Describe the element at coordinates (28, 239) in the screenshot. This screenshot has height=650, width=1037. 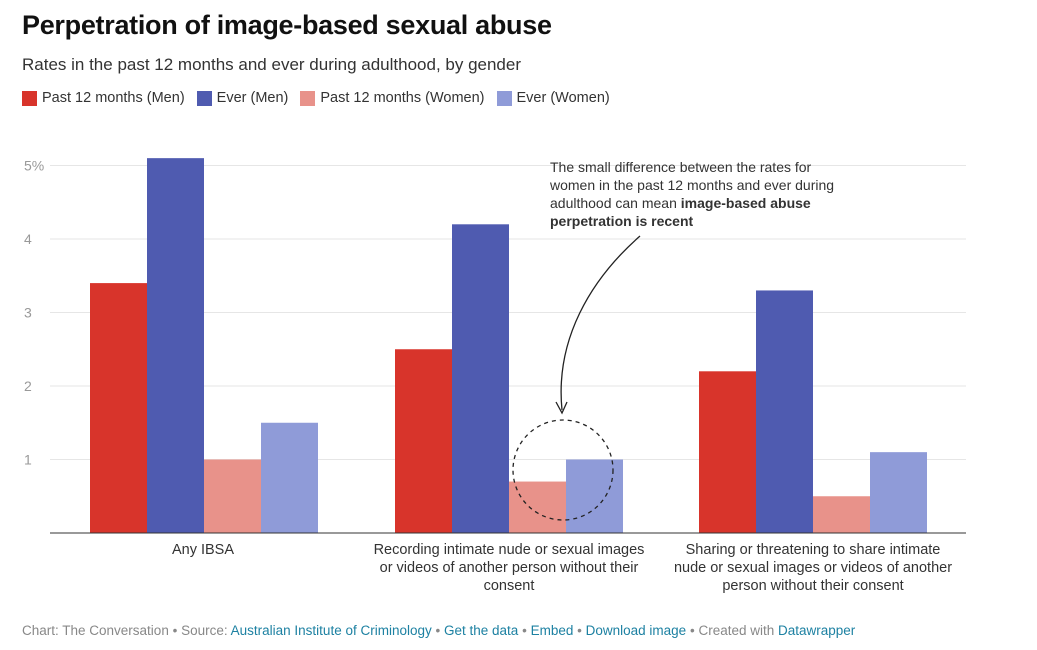
I see `y-tick-label: 4` at that location.